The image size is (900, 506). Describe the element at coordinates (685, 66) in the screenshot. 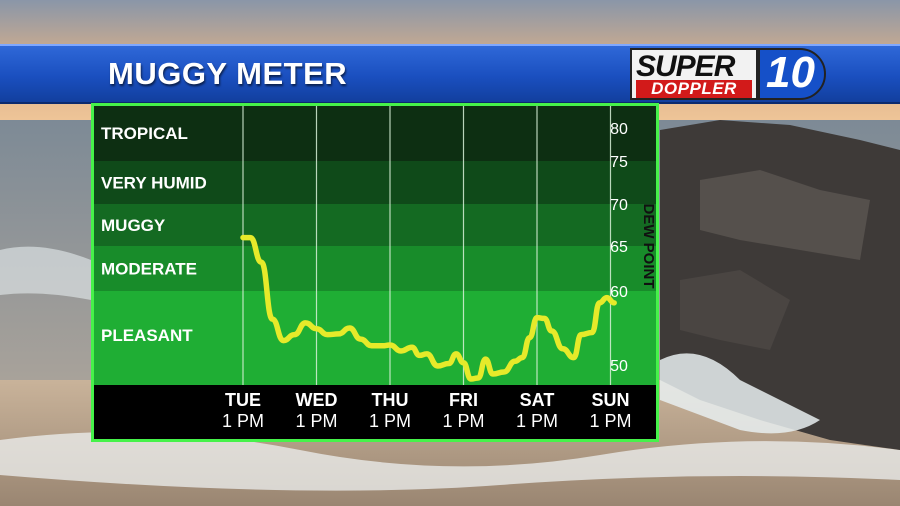

I see `logo-super-text: SUPER` at that location.